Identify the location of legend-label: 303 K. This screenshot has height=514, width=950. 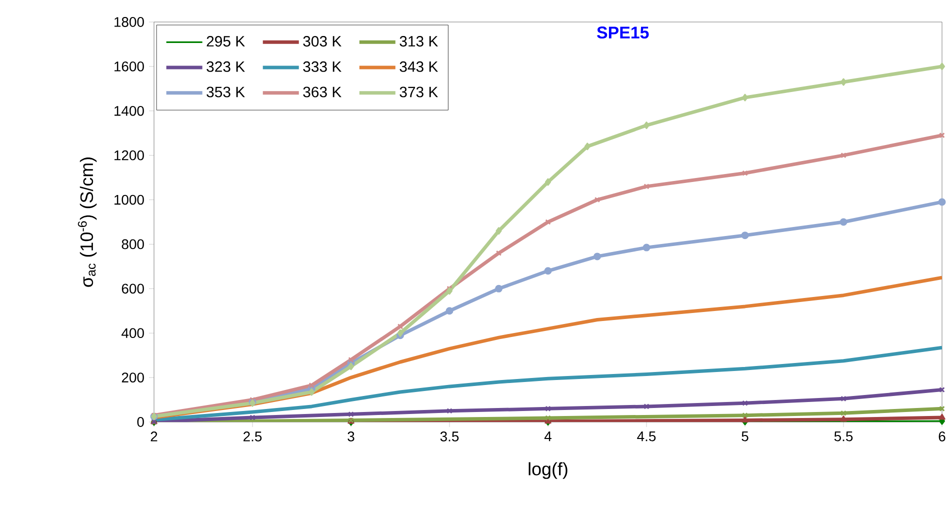
(322, 41).